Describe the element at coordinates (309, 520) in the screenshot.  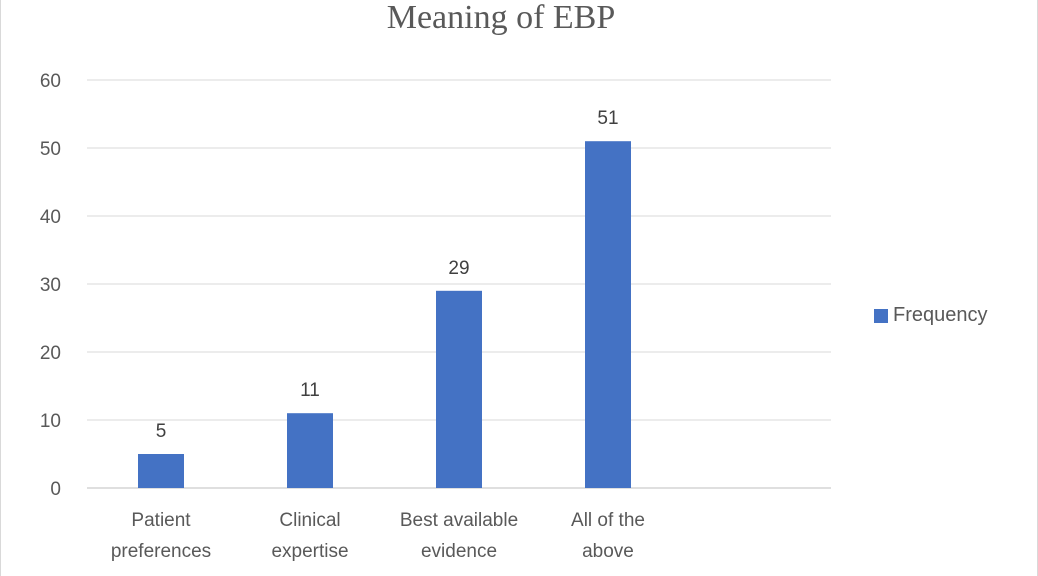
I see `x-tick-label-1-line-0: Clinical` at that location.